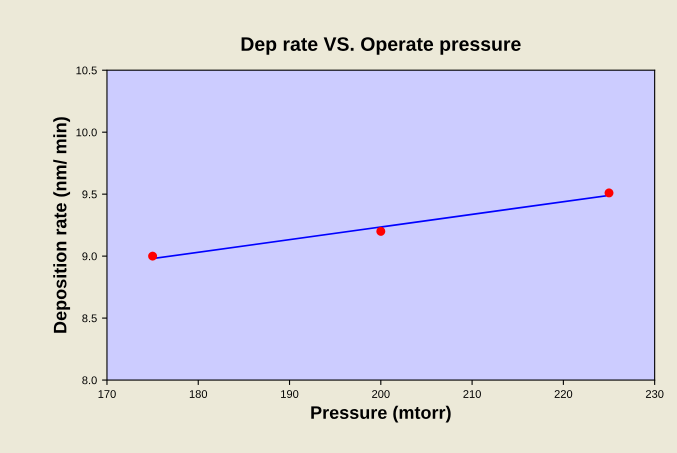 The image size is (677, 453). What do you see at coordinates (86, 132) in the screenshot?
I see `y-tick-label: 10.0` at bounding box center [86, 132].